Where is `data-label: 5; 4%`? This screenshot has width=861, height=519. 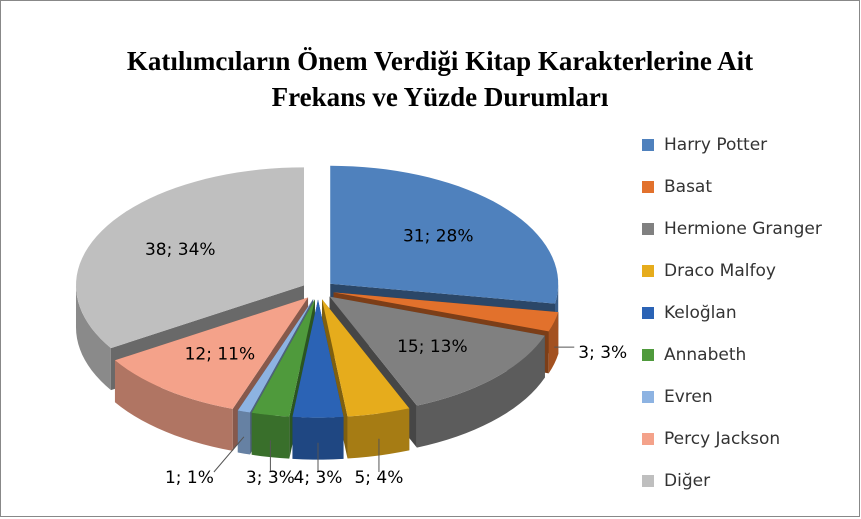
data-label: 5; 4% is located at coordinates (378, 478).